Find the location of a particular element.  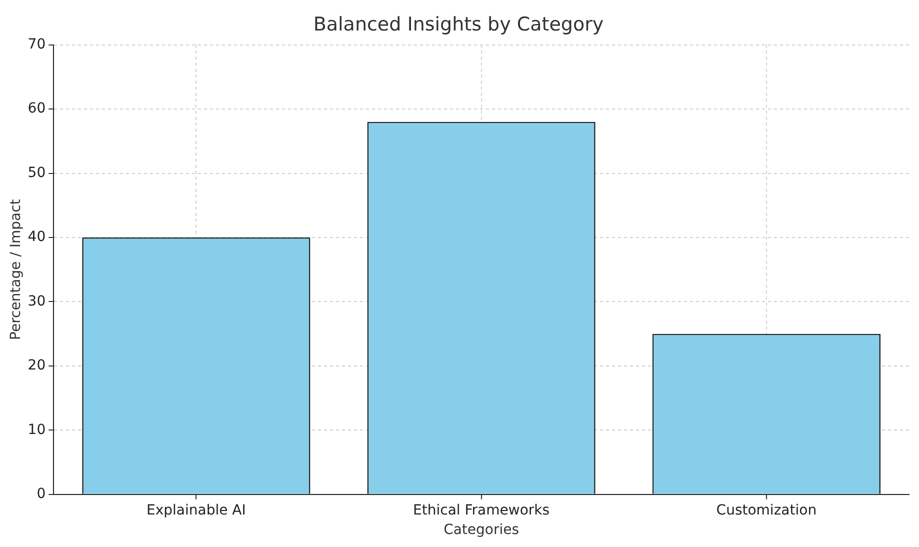

y-tick-label: 50 is located at coordinates (37, 172).